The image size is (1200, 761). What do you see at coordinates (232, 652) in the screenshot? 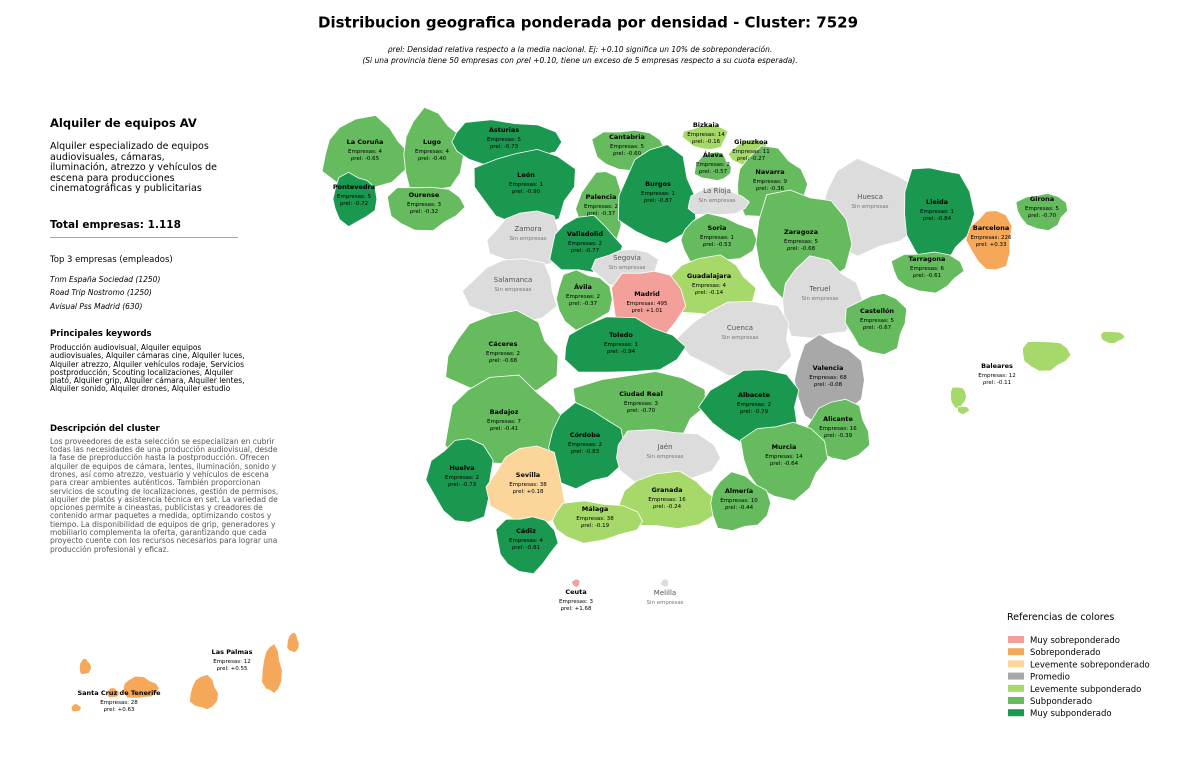
I see `province-name: Las Palmas` at bounding box center [232, 652].